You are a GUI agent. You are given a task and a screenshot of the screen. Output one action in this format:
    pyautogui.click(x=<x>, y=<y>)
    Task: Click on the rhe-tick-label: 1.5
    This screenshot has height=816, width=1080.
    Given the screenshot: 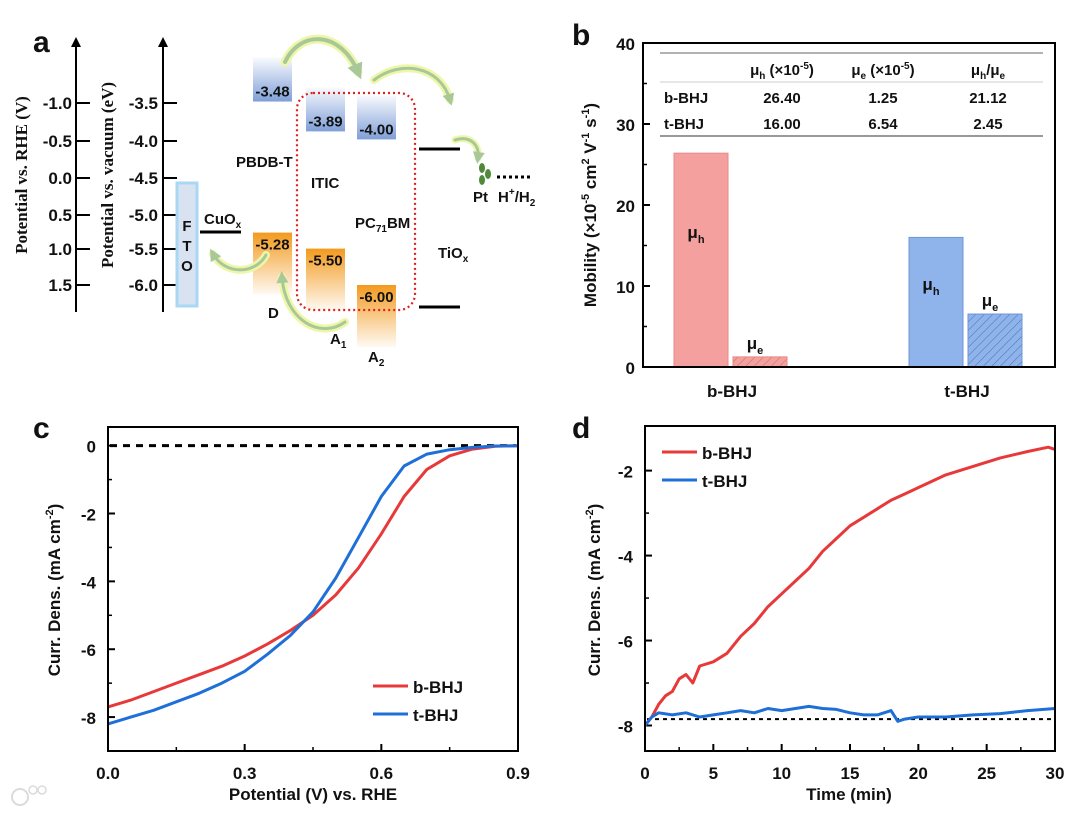 What is the action you would take?
    pyautogui.click(x=60, y=285)
    